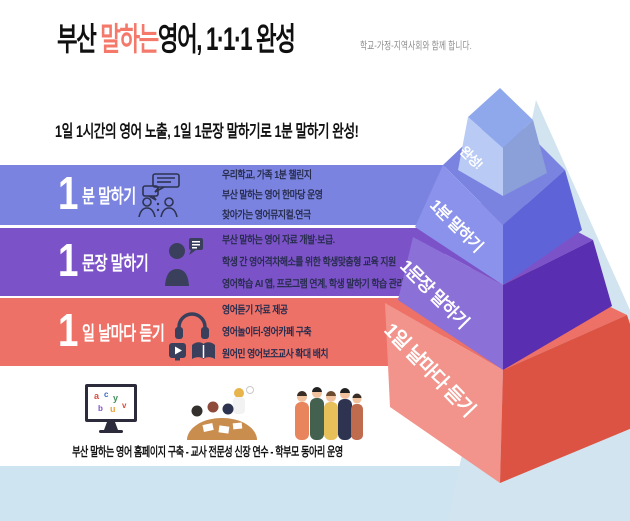 This screenshot has width=630, height=521. What do you see at coordinates (557, 305) in the screenshot?
I see `tier3-right-face` at bounding box center [557, 305].